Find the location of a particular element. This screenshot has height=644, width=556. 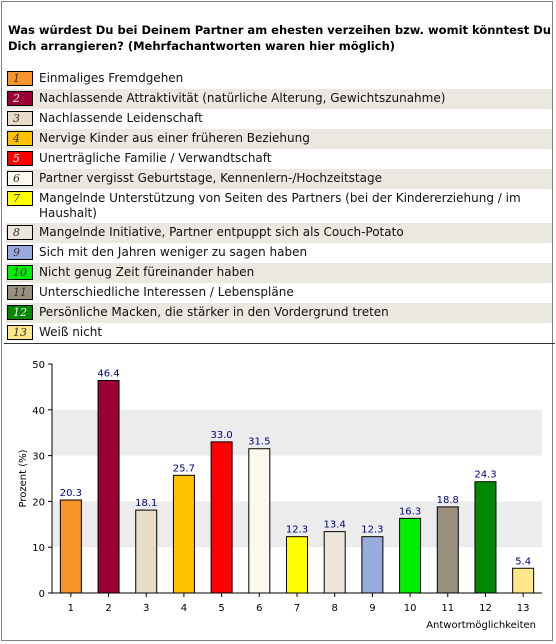

x-tick-label: 1 is located at coordinates (71, 608).